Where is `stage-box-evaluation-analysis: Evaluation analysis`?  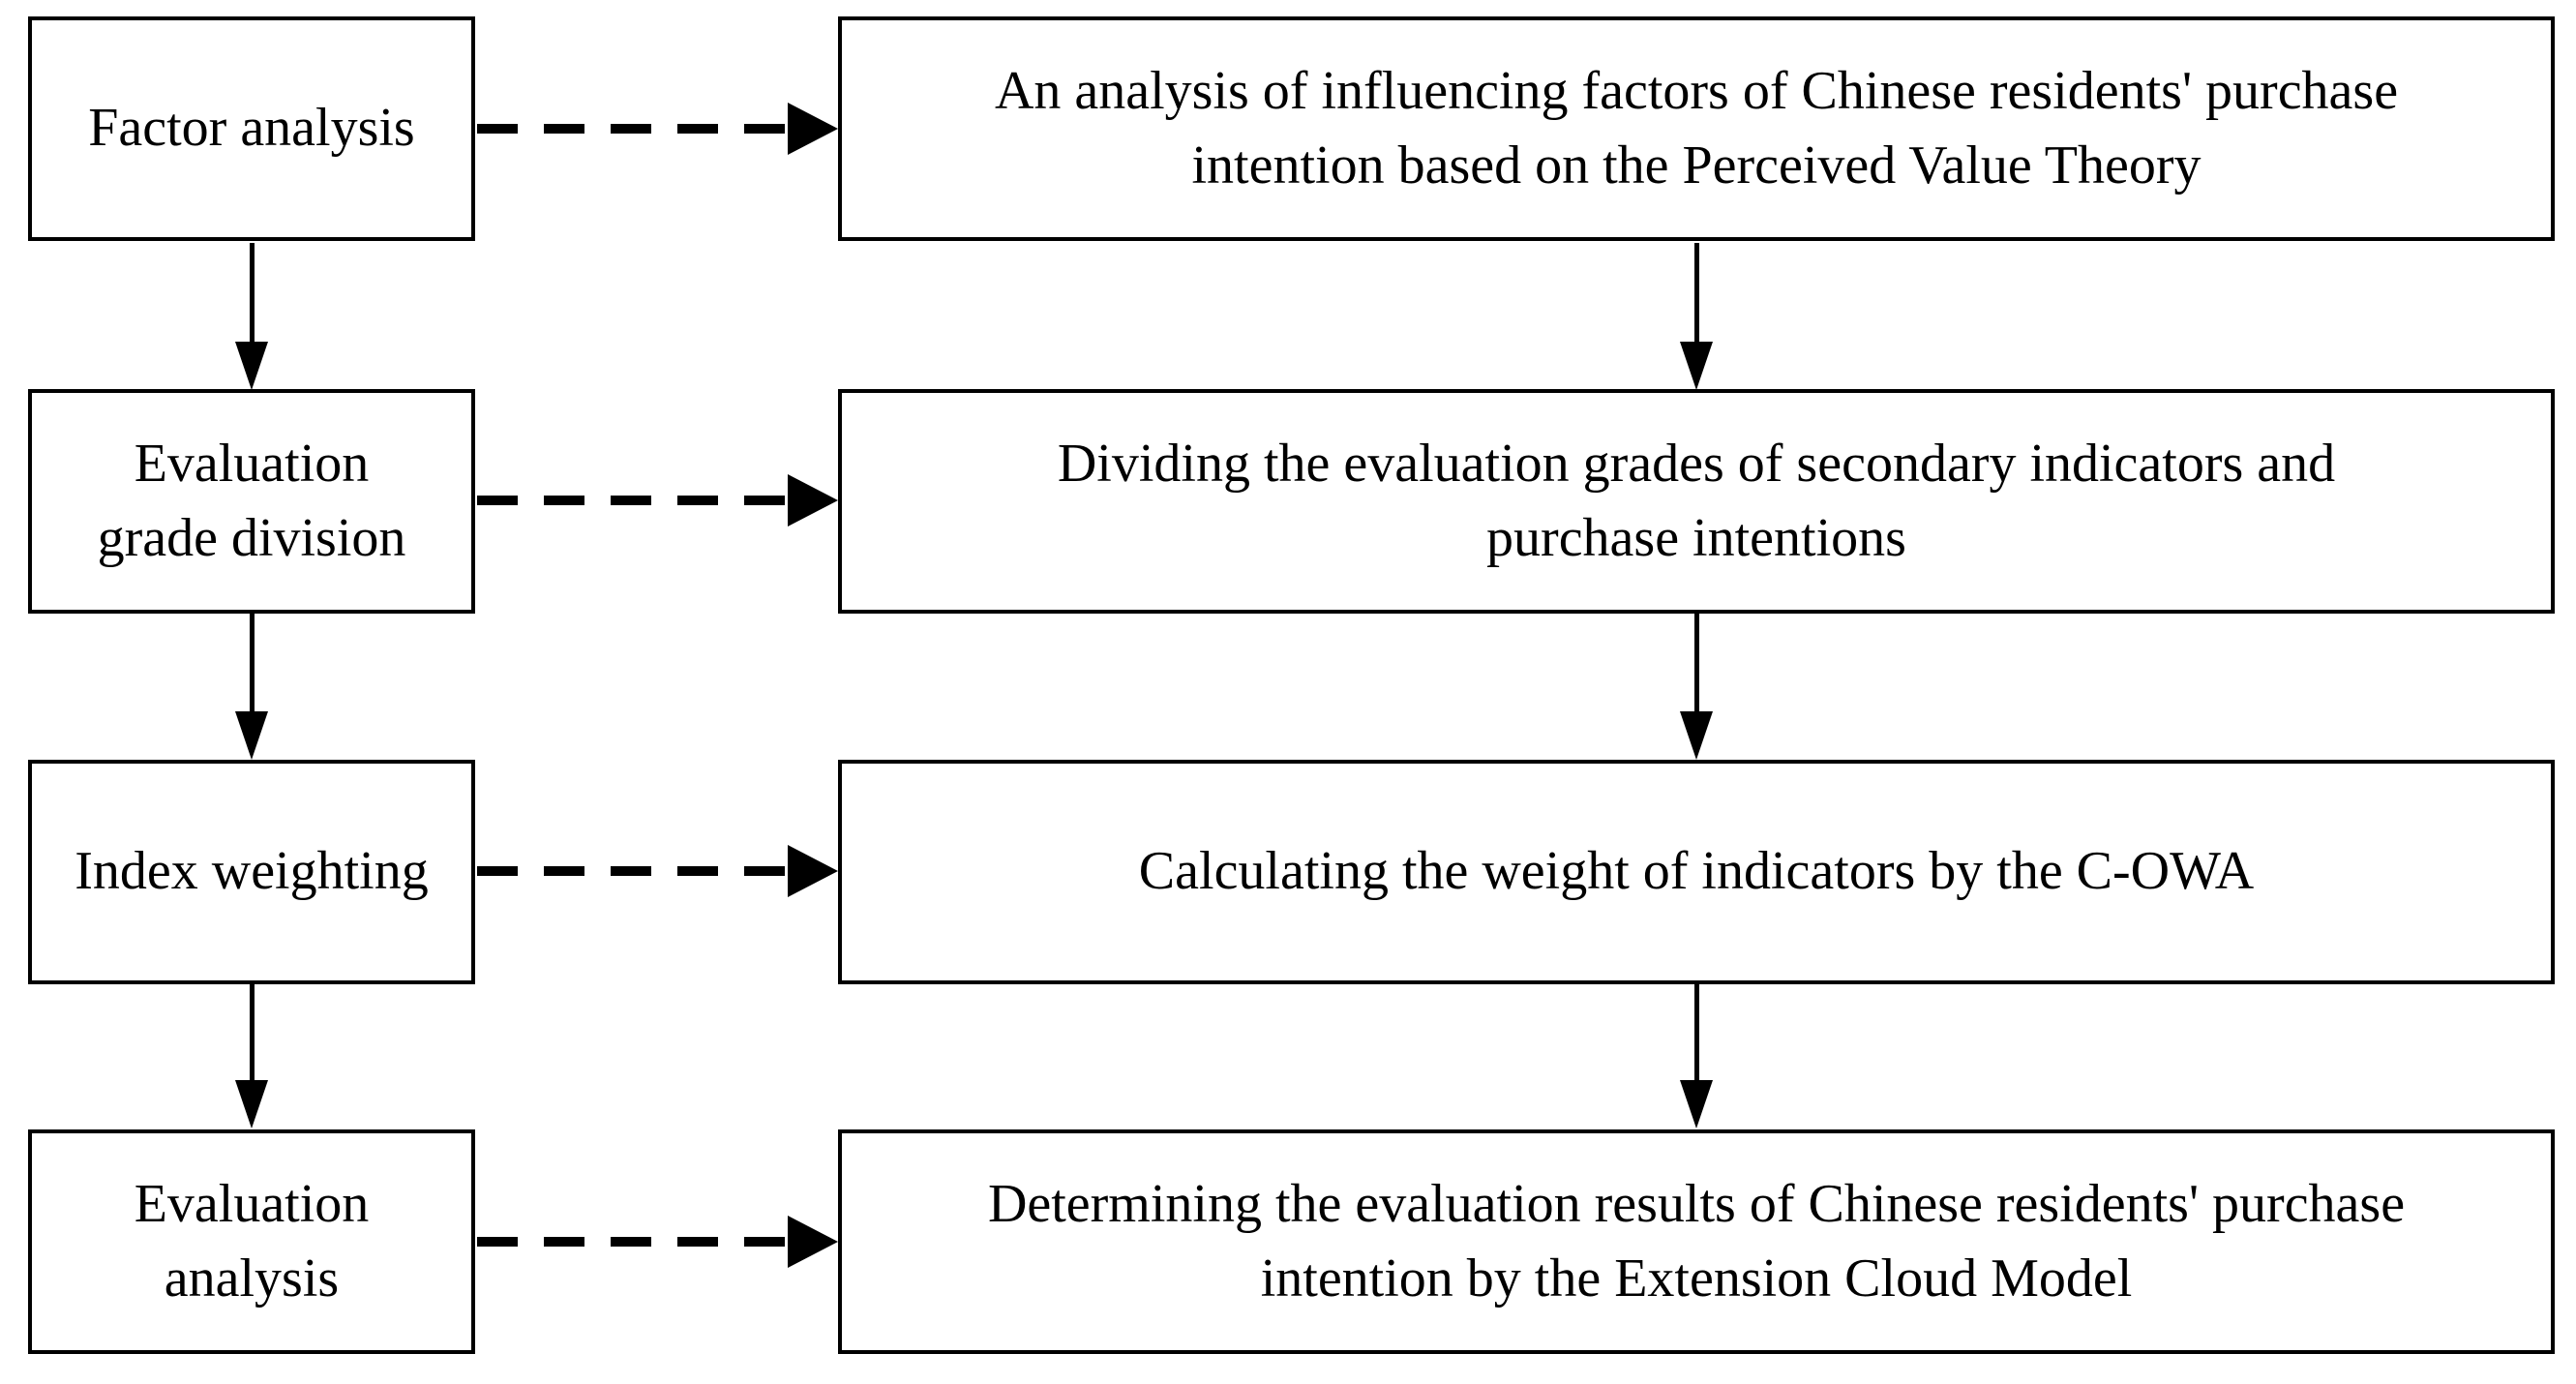
stage-box-evaluation-analysis: Evaluation analysis is located at coordinates (251, 1241).